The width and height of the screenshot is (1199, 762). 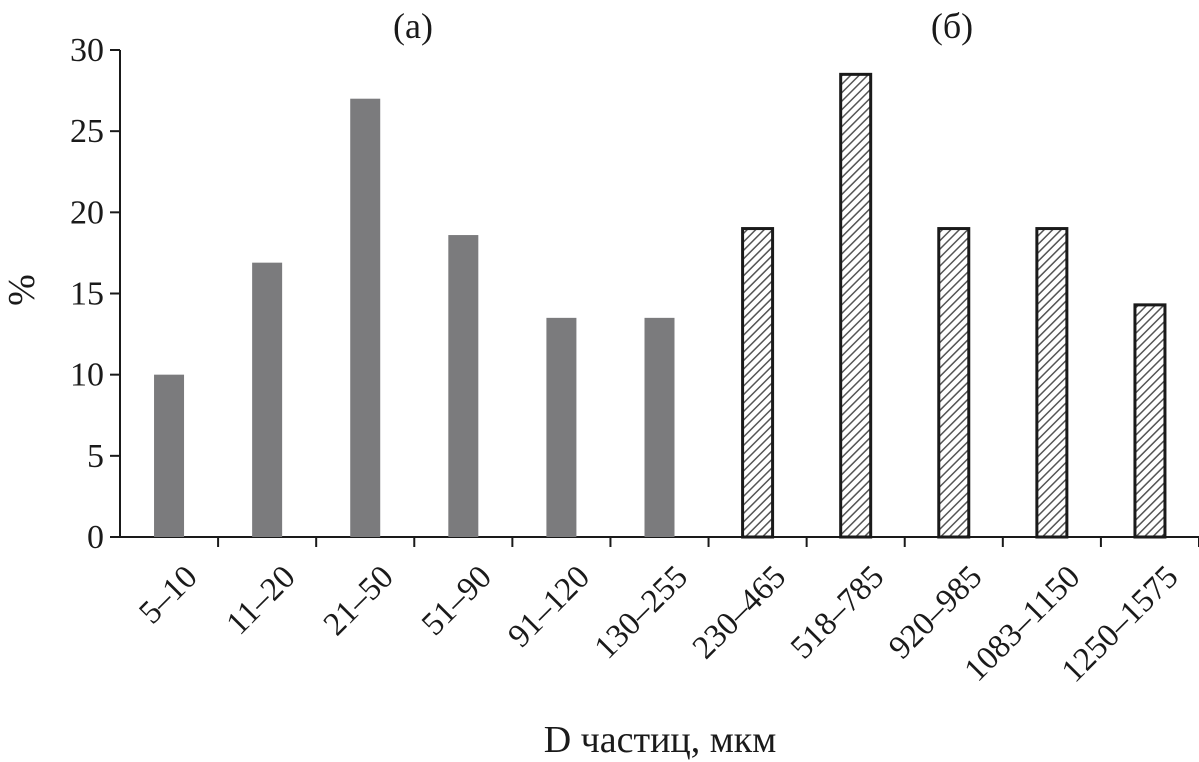 I want to click on panel-label-a: (а), so click(x=413, y=26).